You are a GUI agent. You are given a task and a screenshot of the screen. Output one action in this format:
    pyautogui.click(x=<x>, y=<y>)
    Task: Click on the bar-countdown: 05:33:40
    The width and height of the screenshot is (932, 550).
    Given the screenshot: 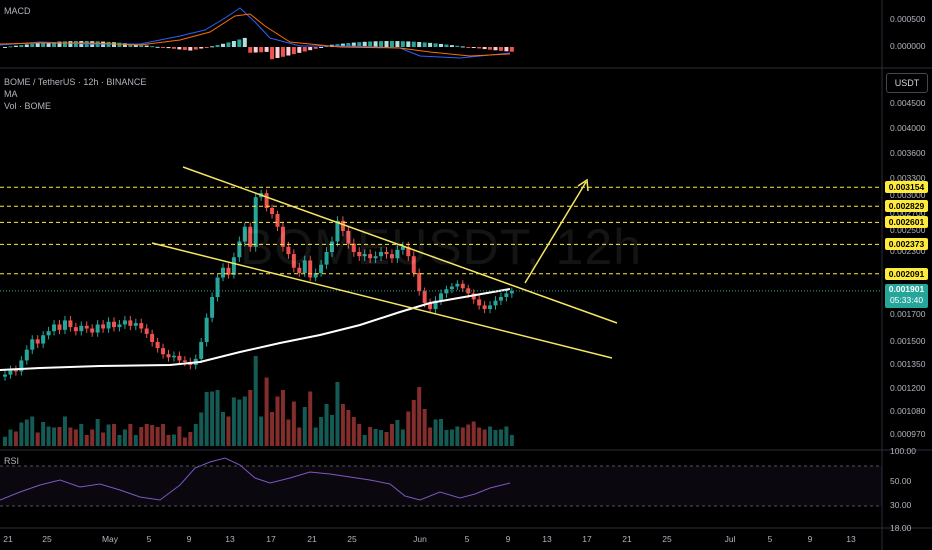 What is the action you would take?
    pyautogui.click(x=906, y=299)
    